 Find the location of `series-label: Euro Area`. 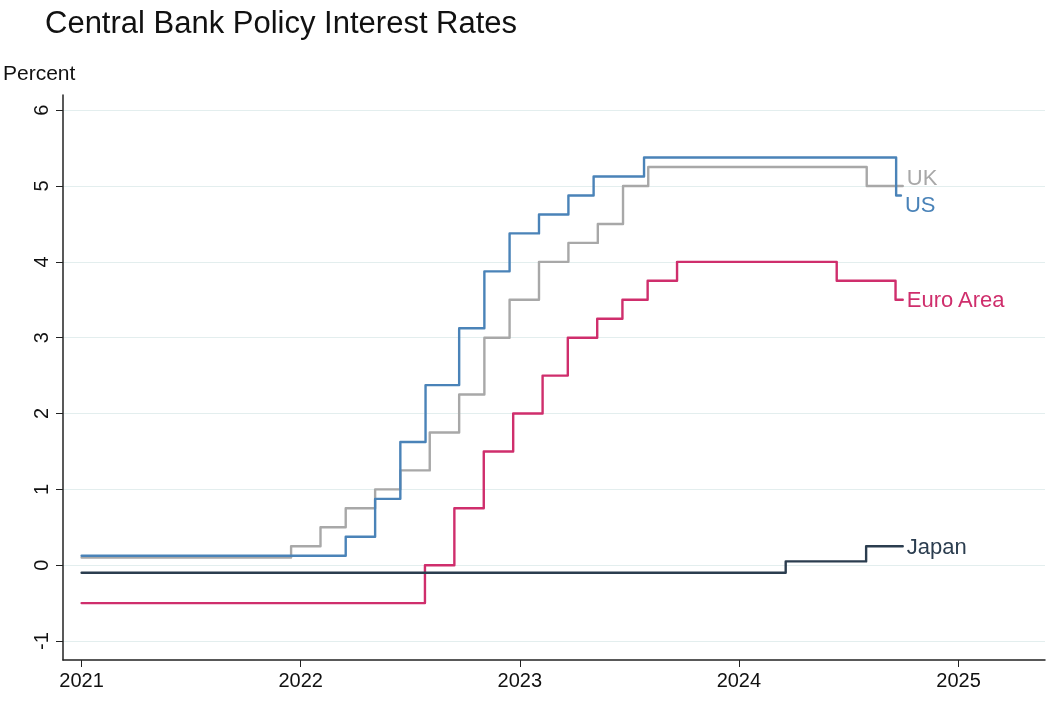

series-label: Euro Area is located at coordinates (956, 300).